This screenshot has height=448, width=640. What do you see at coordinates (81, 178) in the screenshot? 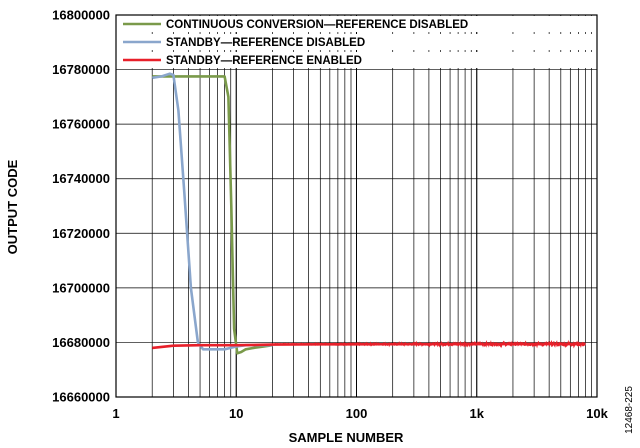
I see `y-tick-label: 16740000` at bounding box center [81, 178].